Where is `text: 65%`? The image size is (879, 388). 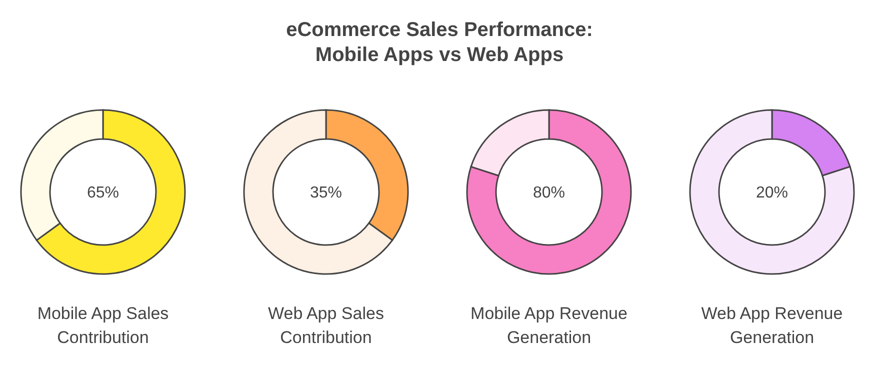 text: 65% is located at coordinates (103, 193).